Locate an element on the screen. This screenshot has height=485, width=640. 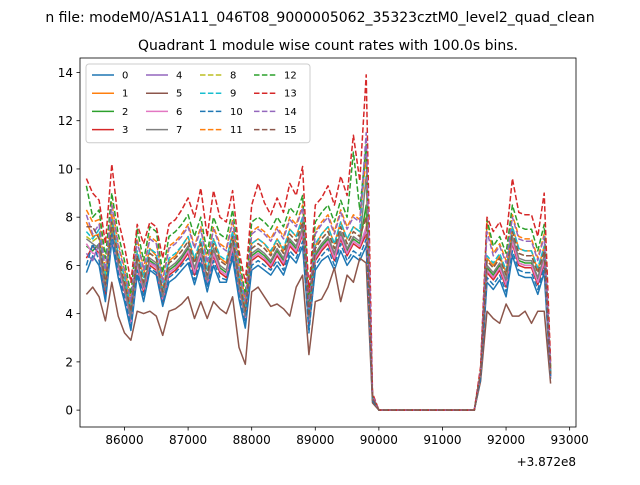
y-tick-label: 14 is located at coordinates (65, 73).